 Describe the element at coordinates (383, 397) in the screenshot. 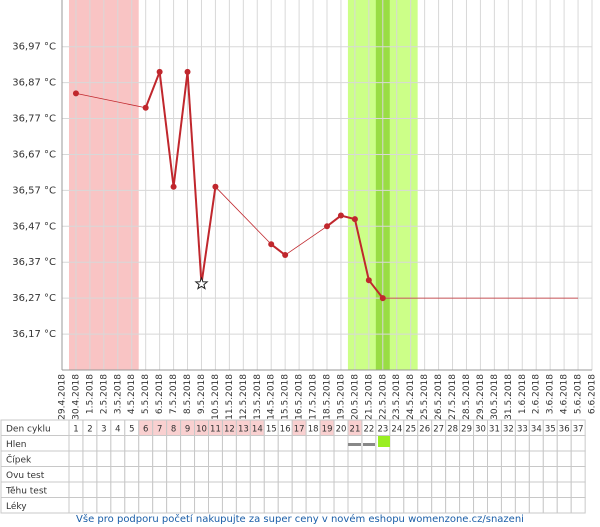

I see `x-tick-label: 22.5.2018` at that location.